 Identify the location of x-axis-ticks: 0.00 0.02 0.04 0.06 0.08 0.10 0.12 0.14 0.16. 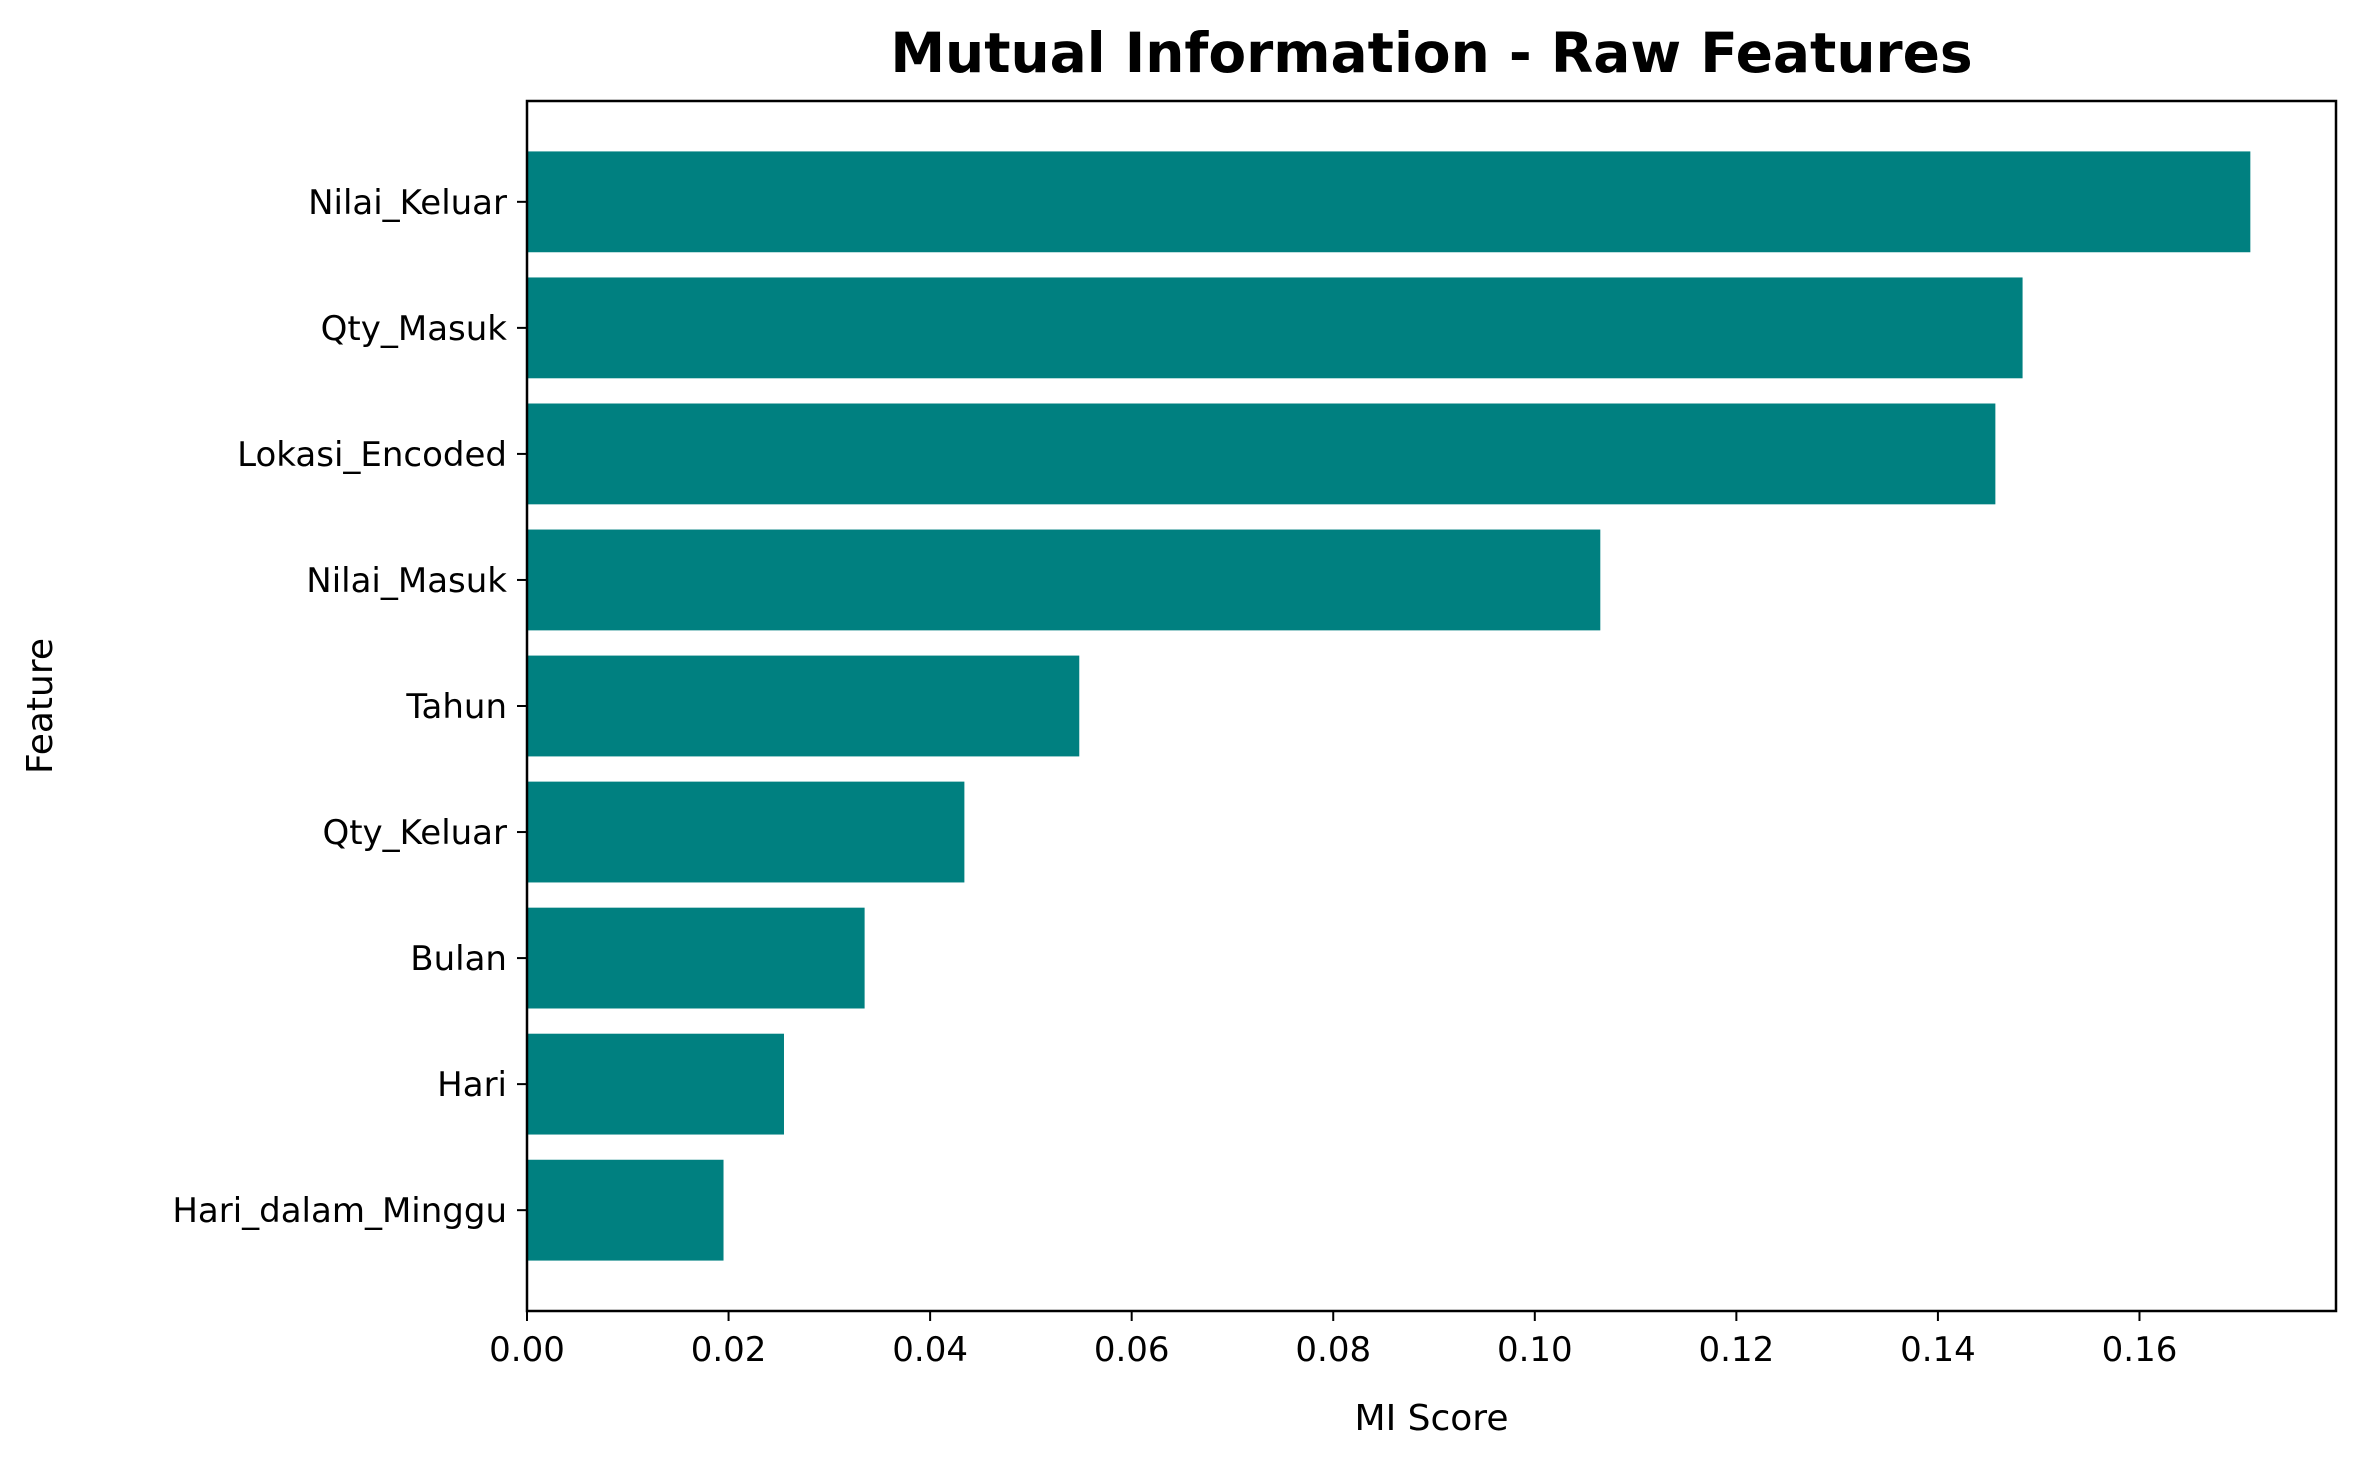
(1333, 1340).